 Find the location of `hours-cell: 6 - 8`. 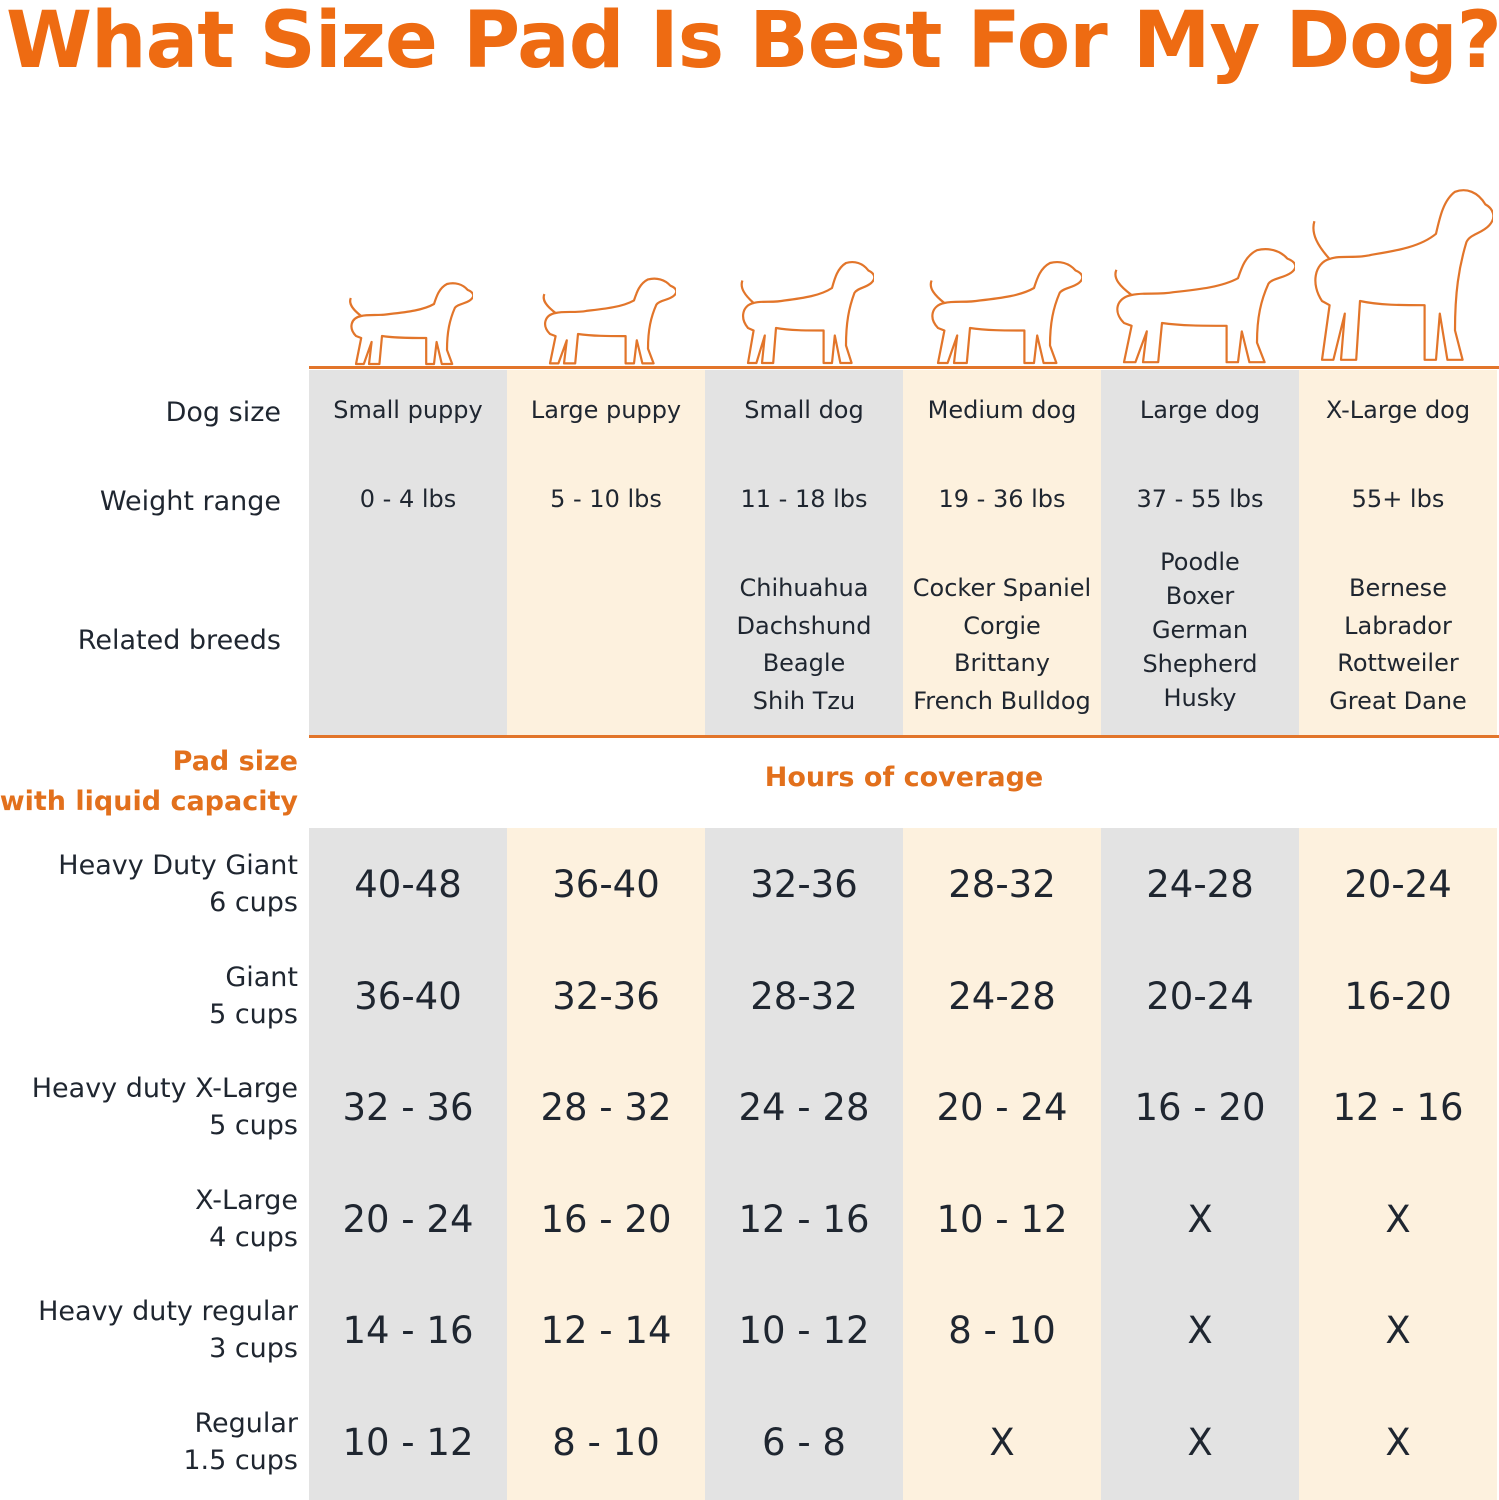

hours-cell: 6 - 8 is located at coordinates (804, 1442).